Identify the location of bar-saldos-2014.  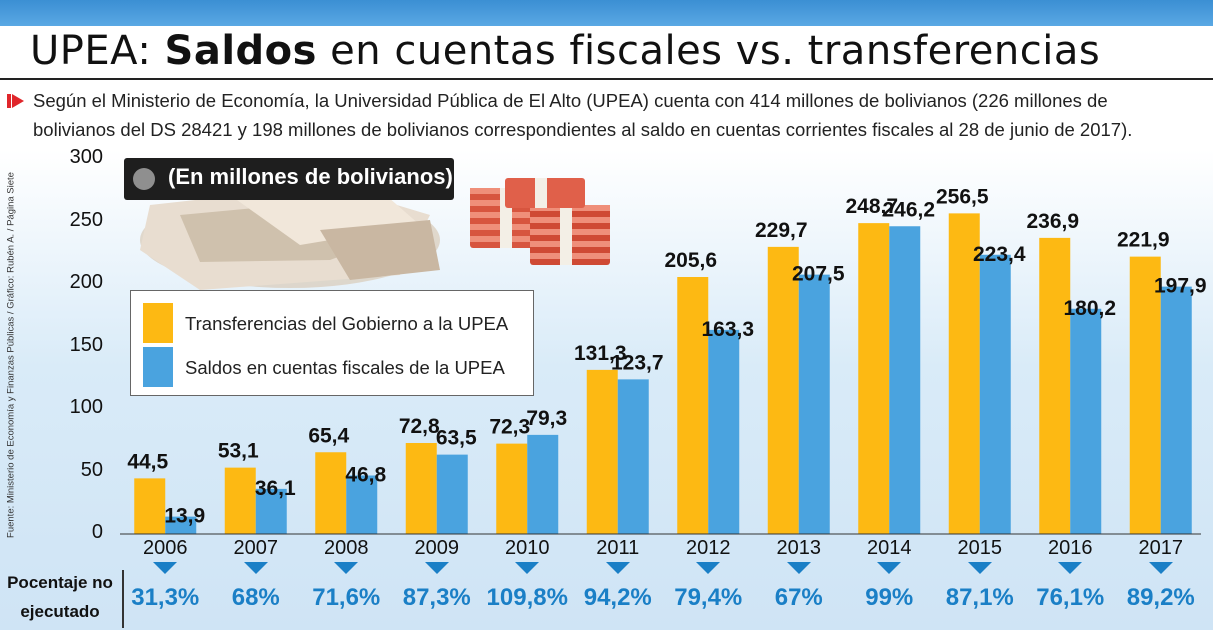
(905, 380).